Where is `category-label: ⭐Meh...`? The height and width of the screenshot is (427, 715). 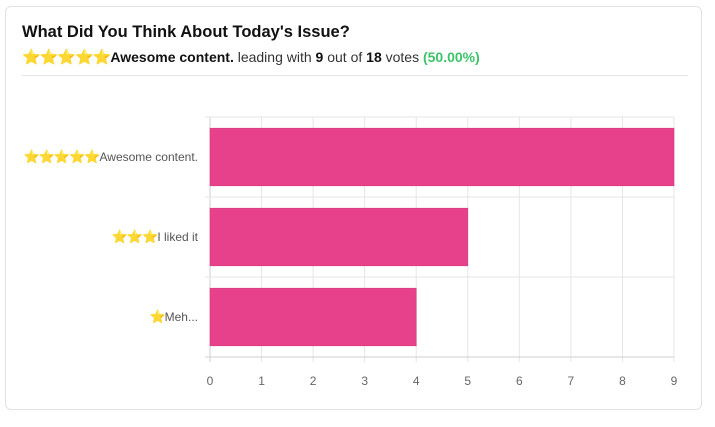 category-label: ⭐Meh... is located at coordinates (173, 317).